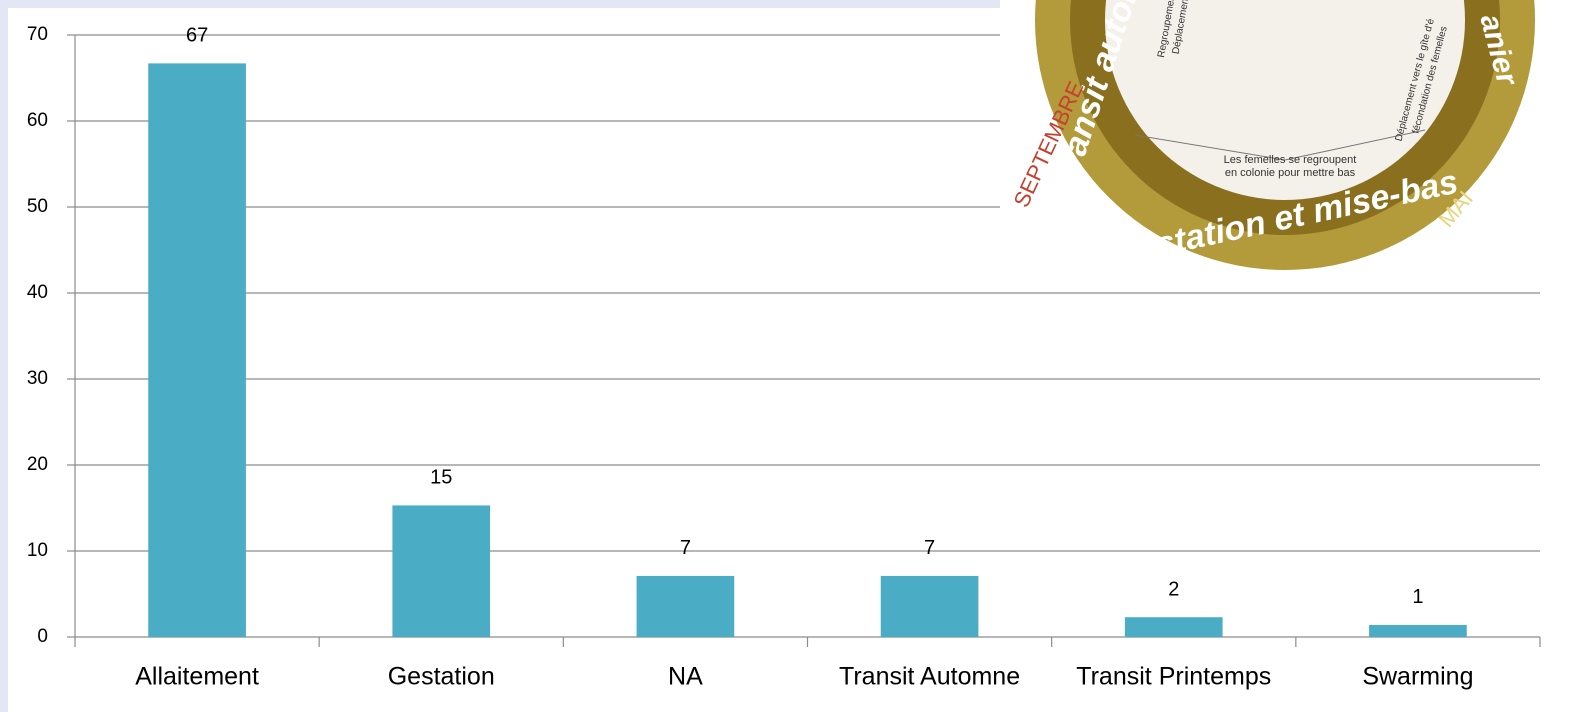  Describe the element at coordinates (929, 677) in the screenshot. I see `x-tick-label: Transit Automne` at that location.